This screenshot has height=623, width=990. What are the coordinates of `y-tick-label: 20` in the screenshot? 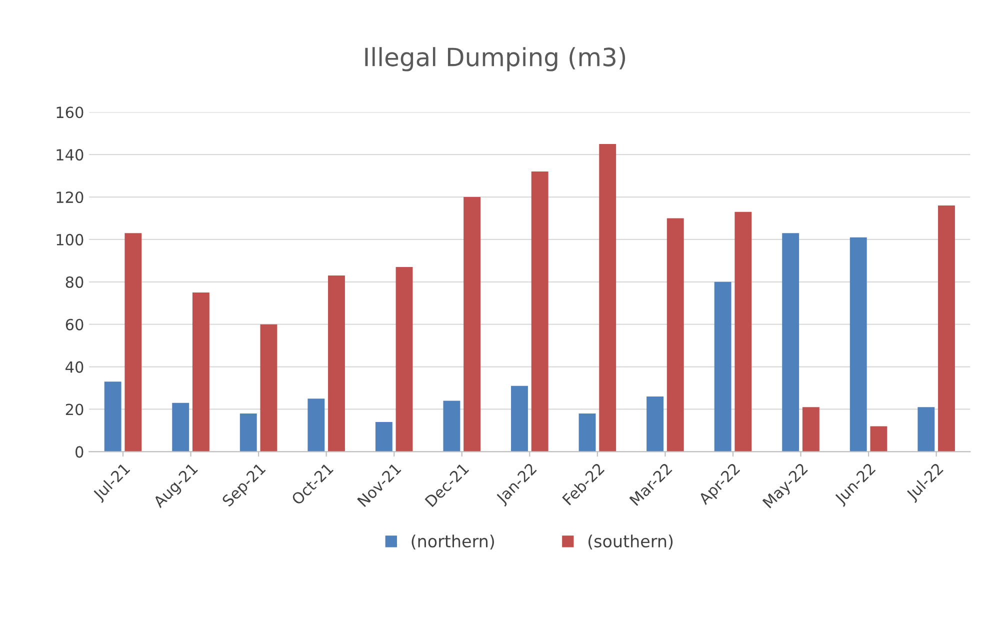 It's located at (75, 410).